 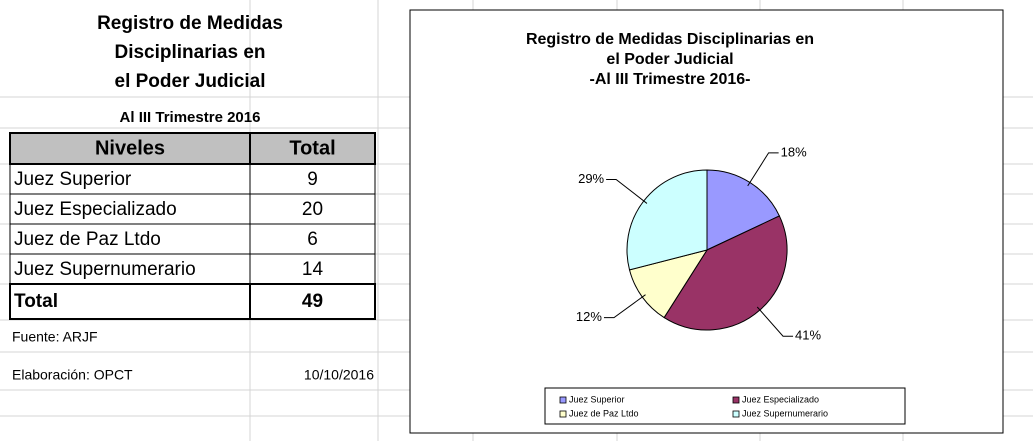 I want to click on sheet-title: Registro de Medidas, so click(x=190, y=23).